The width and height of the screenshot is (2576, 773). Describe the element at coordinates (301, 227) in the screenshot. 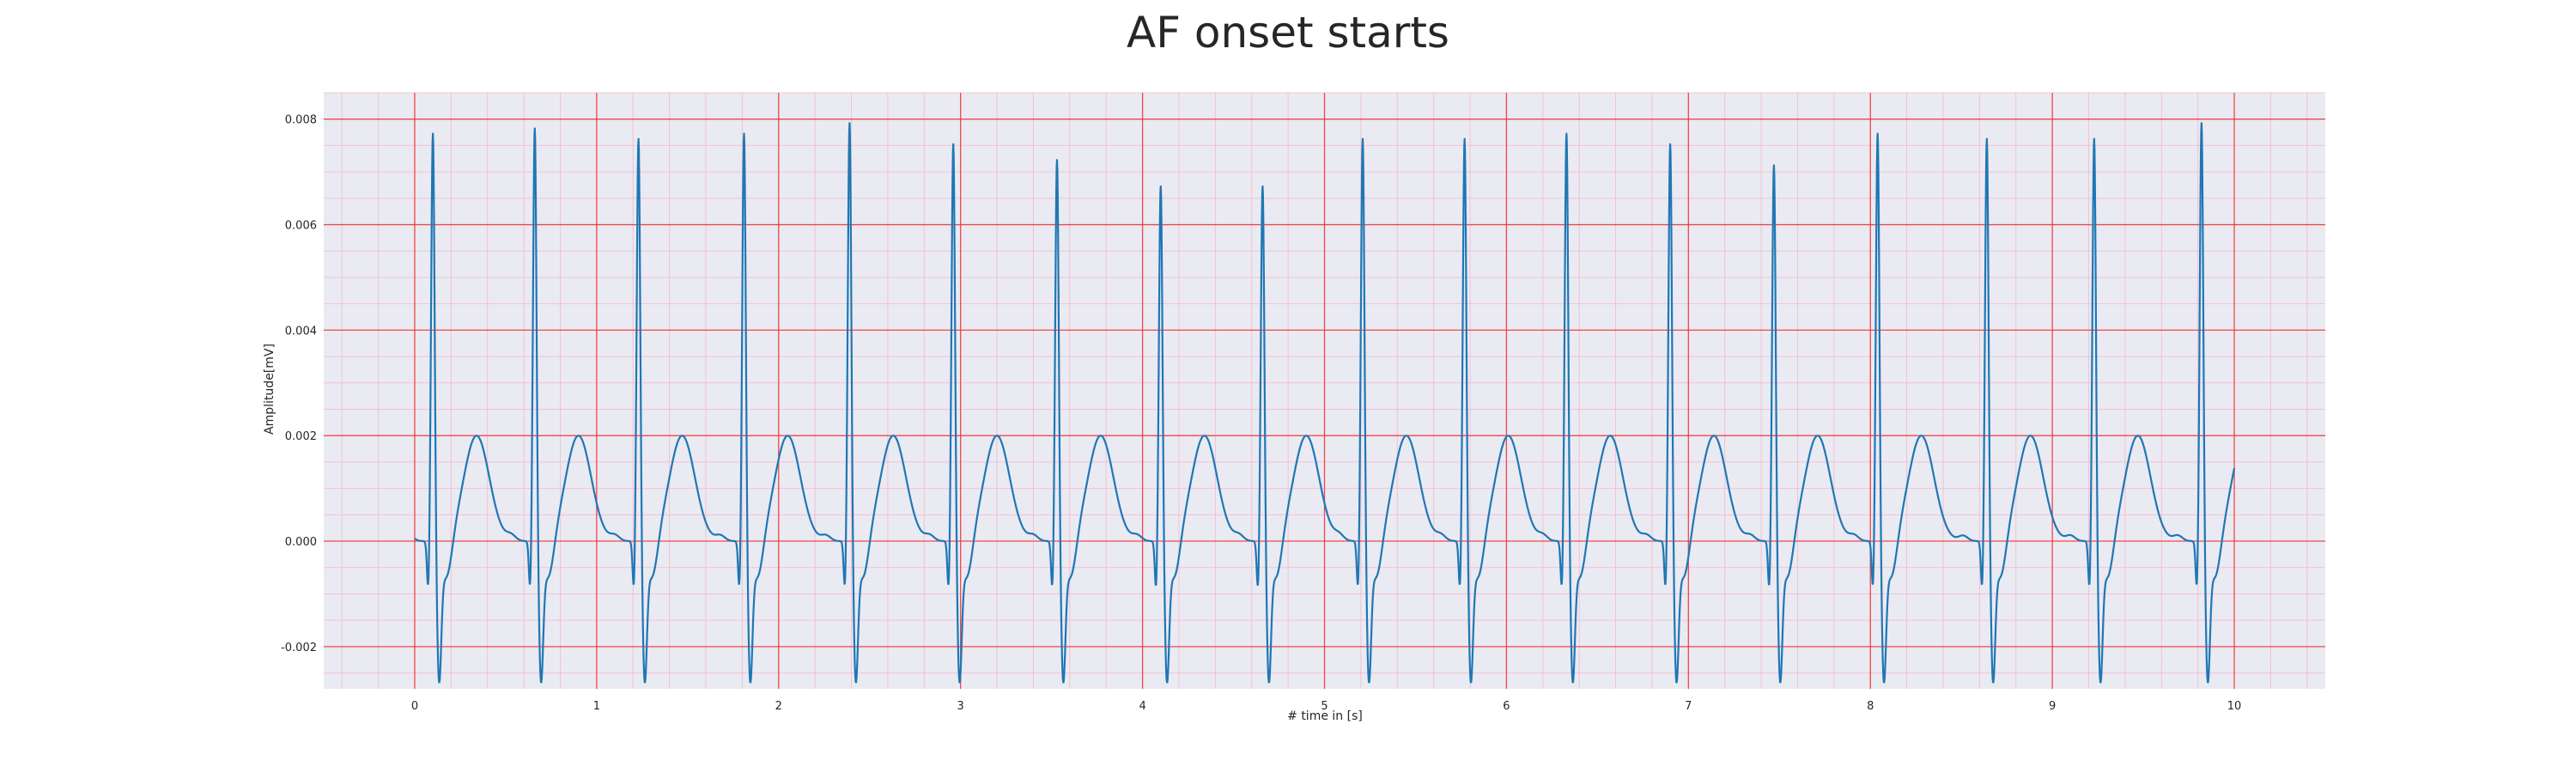

I see `y-tick-label: 0.006` at that location.